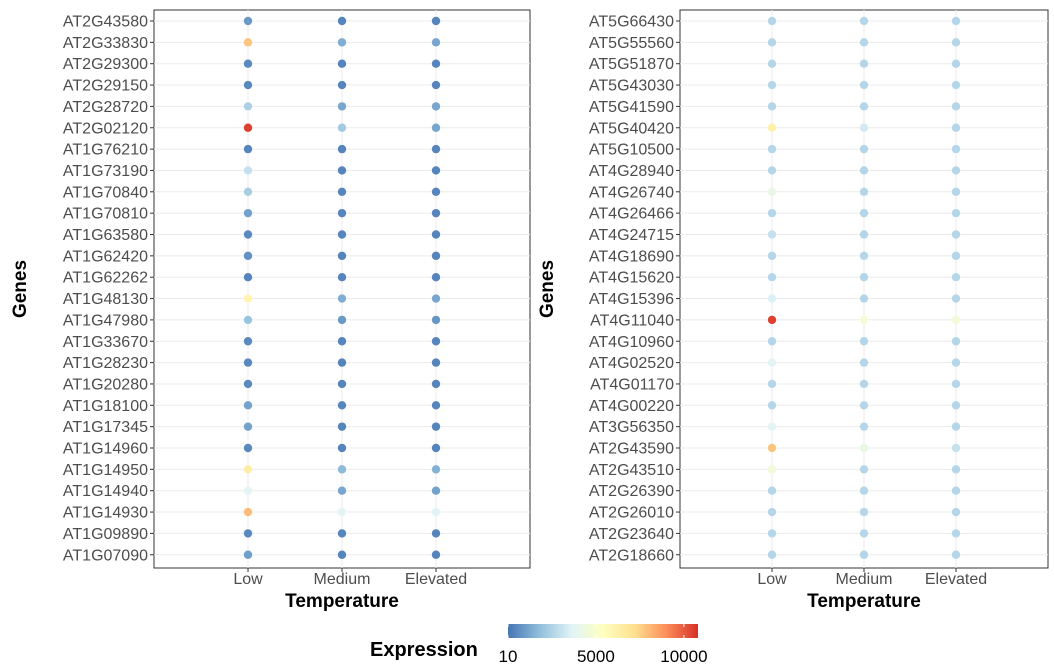 This screenshot has width=1054, height=670. What do you see at coordinates (596, 656) in the screenshot?
I see `legend-tick-label: 5000` at bounding box center [596, 656].